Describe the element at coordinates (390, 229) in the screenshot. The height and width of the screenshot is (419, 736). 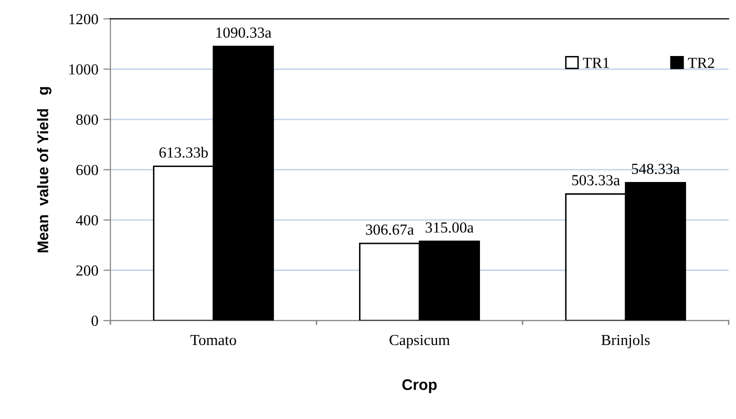
I see `data-label: 306.67a` at that location.